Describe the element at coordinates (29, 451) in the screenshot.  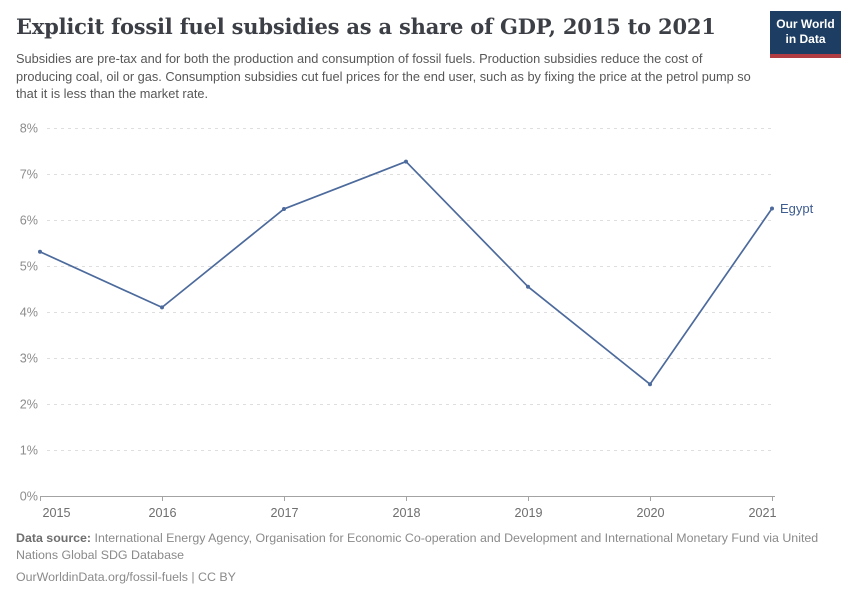
I see `y-axis-tick-label: 1%` at that location.